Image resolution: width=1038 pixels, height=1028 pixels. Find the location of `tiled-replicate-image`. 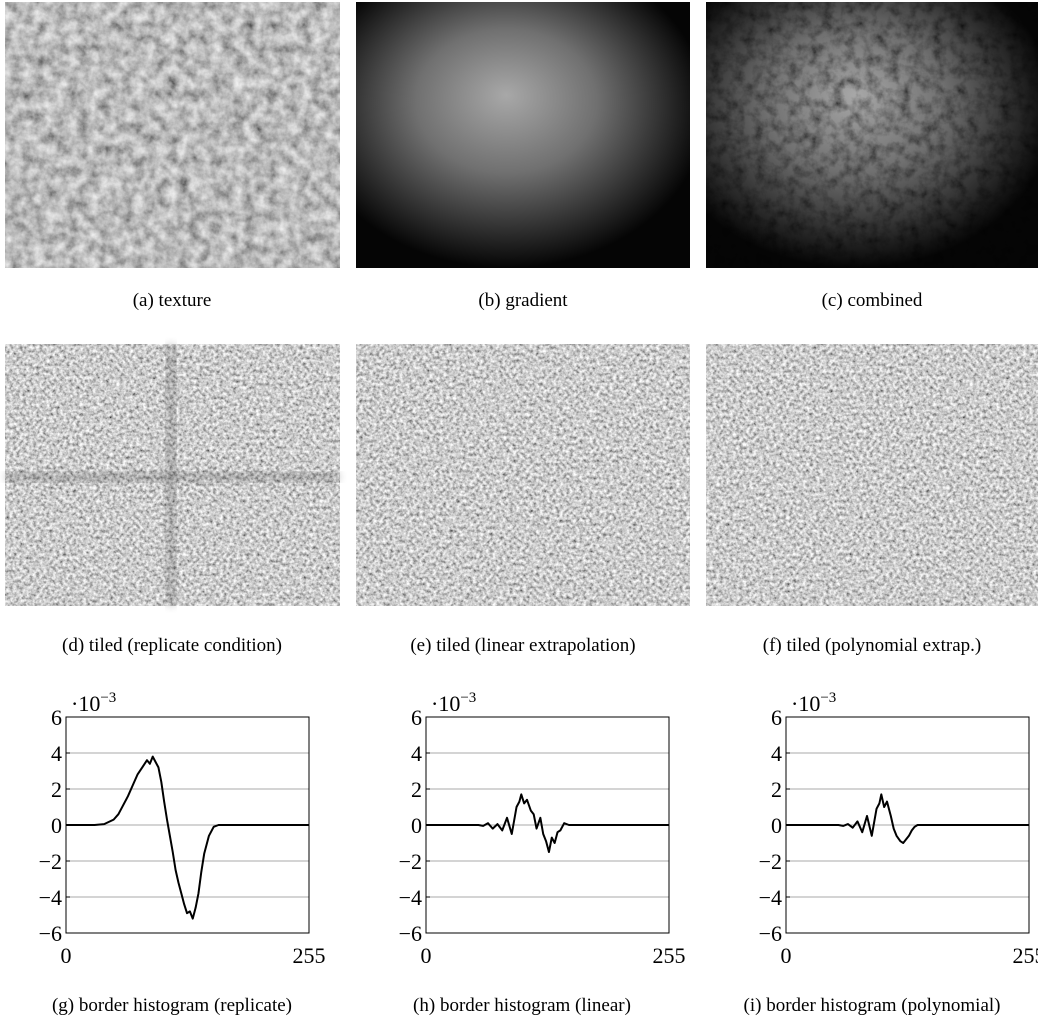

tiled-replicate-image is located at coordinates (172, 475).